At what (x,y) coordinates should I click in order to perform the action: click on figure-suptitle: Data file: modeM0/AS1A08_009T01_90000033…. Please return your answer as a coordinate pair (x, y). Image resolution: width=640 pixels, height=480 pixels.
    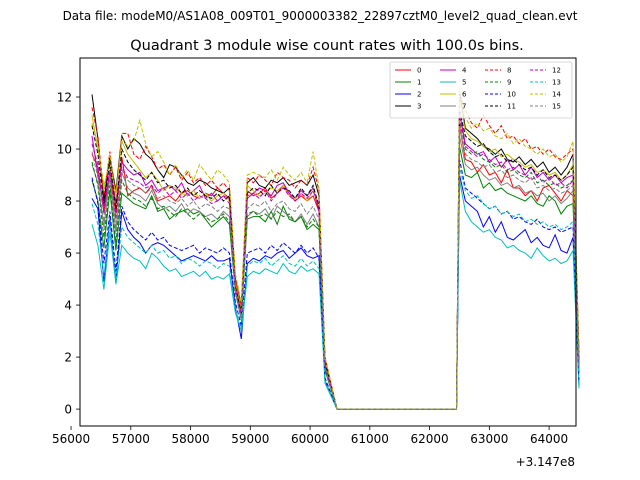
    Looking at the image, I should click on (320, 16).